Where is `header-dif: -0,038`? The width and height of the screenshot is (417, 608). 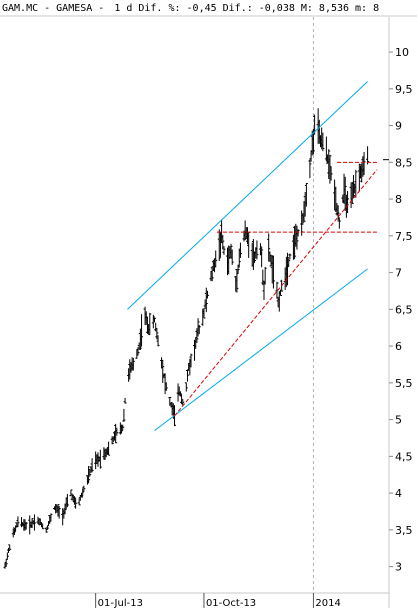
header-dif: -0,038 is located at coordinates (277, 8).